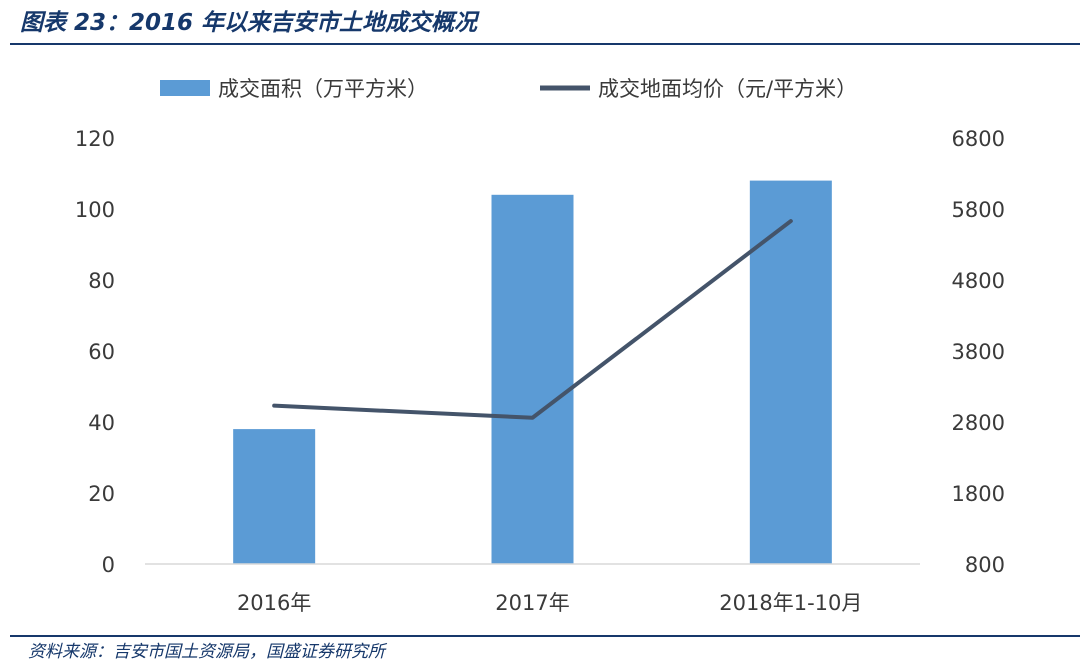  Describe the element at coordinates (101, 494) in the screenshot. I see `y-left-tick-label: 20` at that location.